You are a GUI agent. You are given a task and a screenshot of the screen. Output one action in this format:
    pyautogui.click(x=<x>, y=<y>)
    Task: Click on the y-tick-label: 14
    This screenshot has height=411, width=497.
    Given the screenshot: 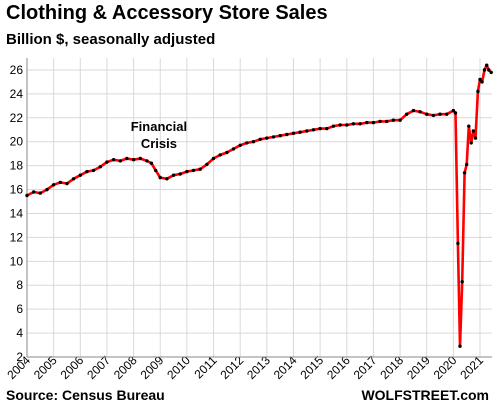 What is the action you would take?
    pyautogui.click(x=17, y=213)
    